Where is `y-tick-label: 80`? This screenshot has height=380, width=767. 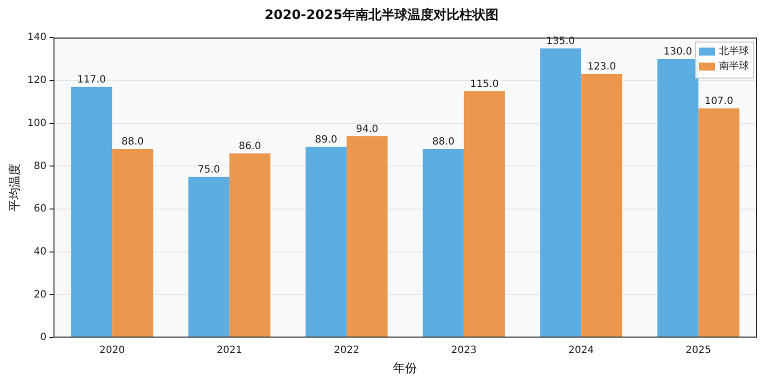 y-tick-label: 80 is located at coordinates (40, 166).